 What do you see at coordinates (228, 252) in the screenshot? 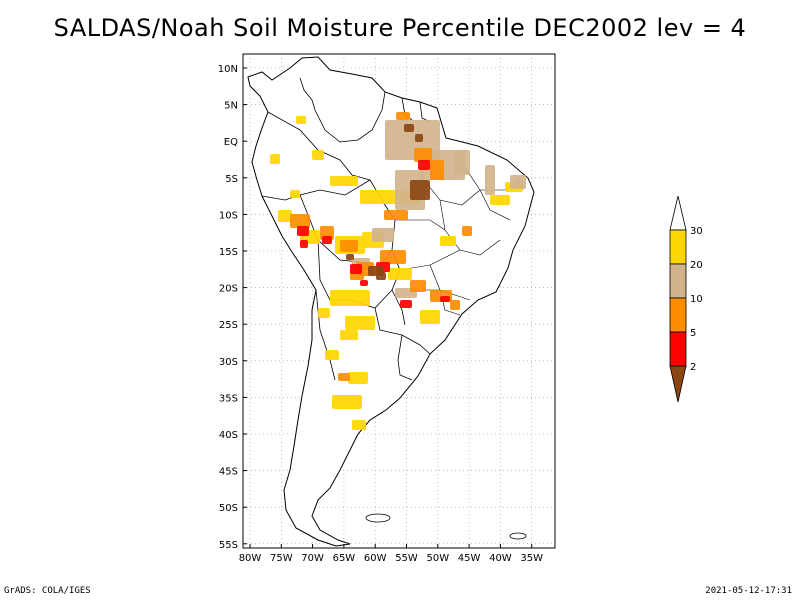
I see `lat-tick-label: 15S` at bounding box center [228, 252].